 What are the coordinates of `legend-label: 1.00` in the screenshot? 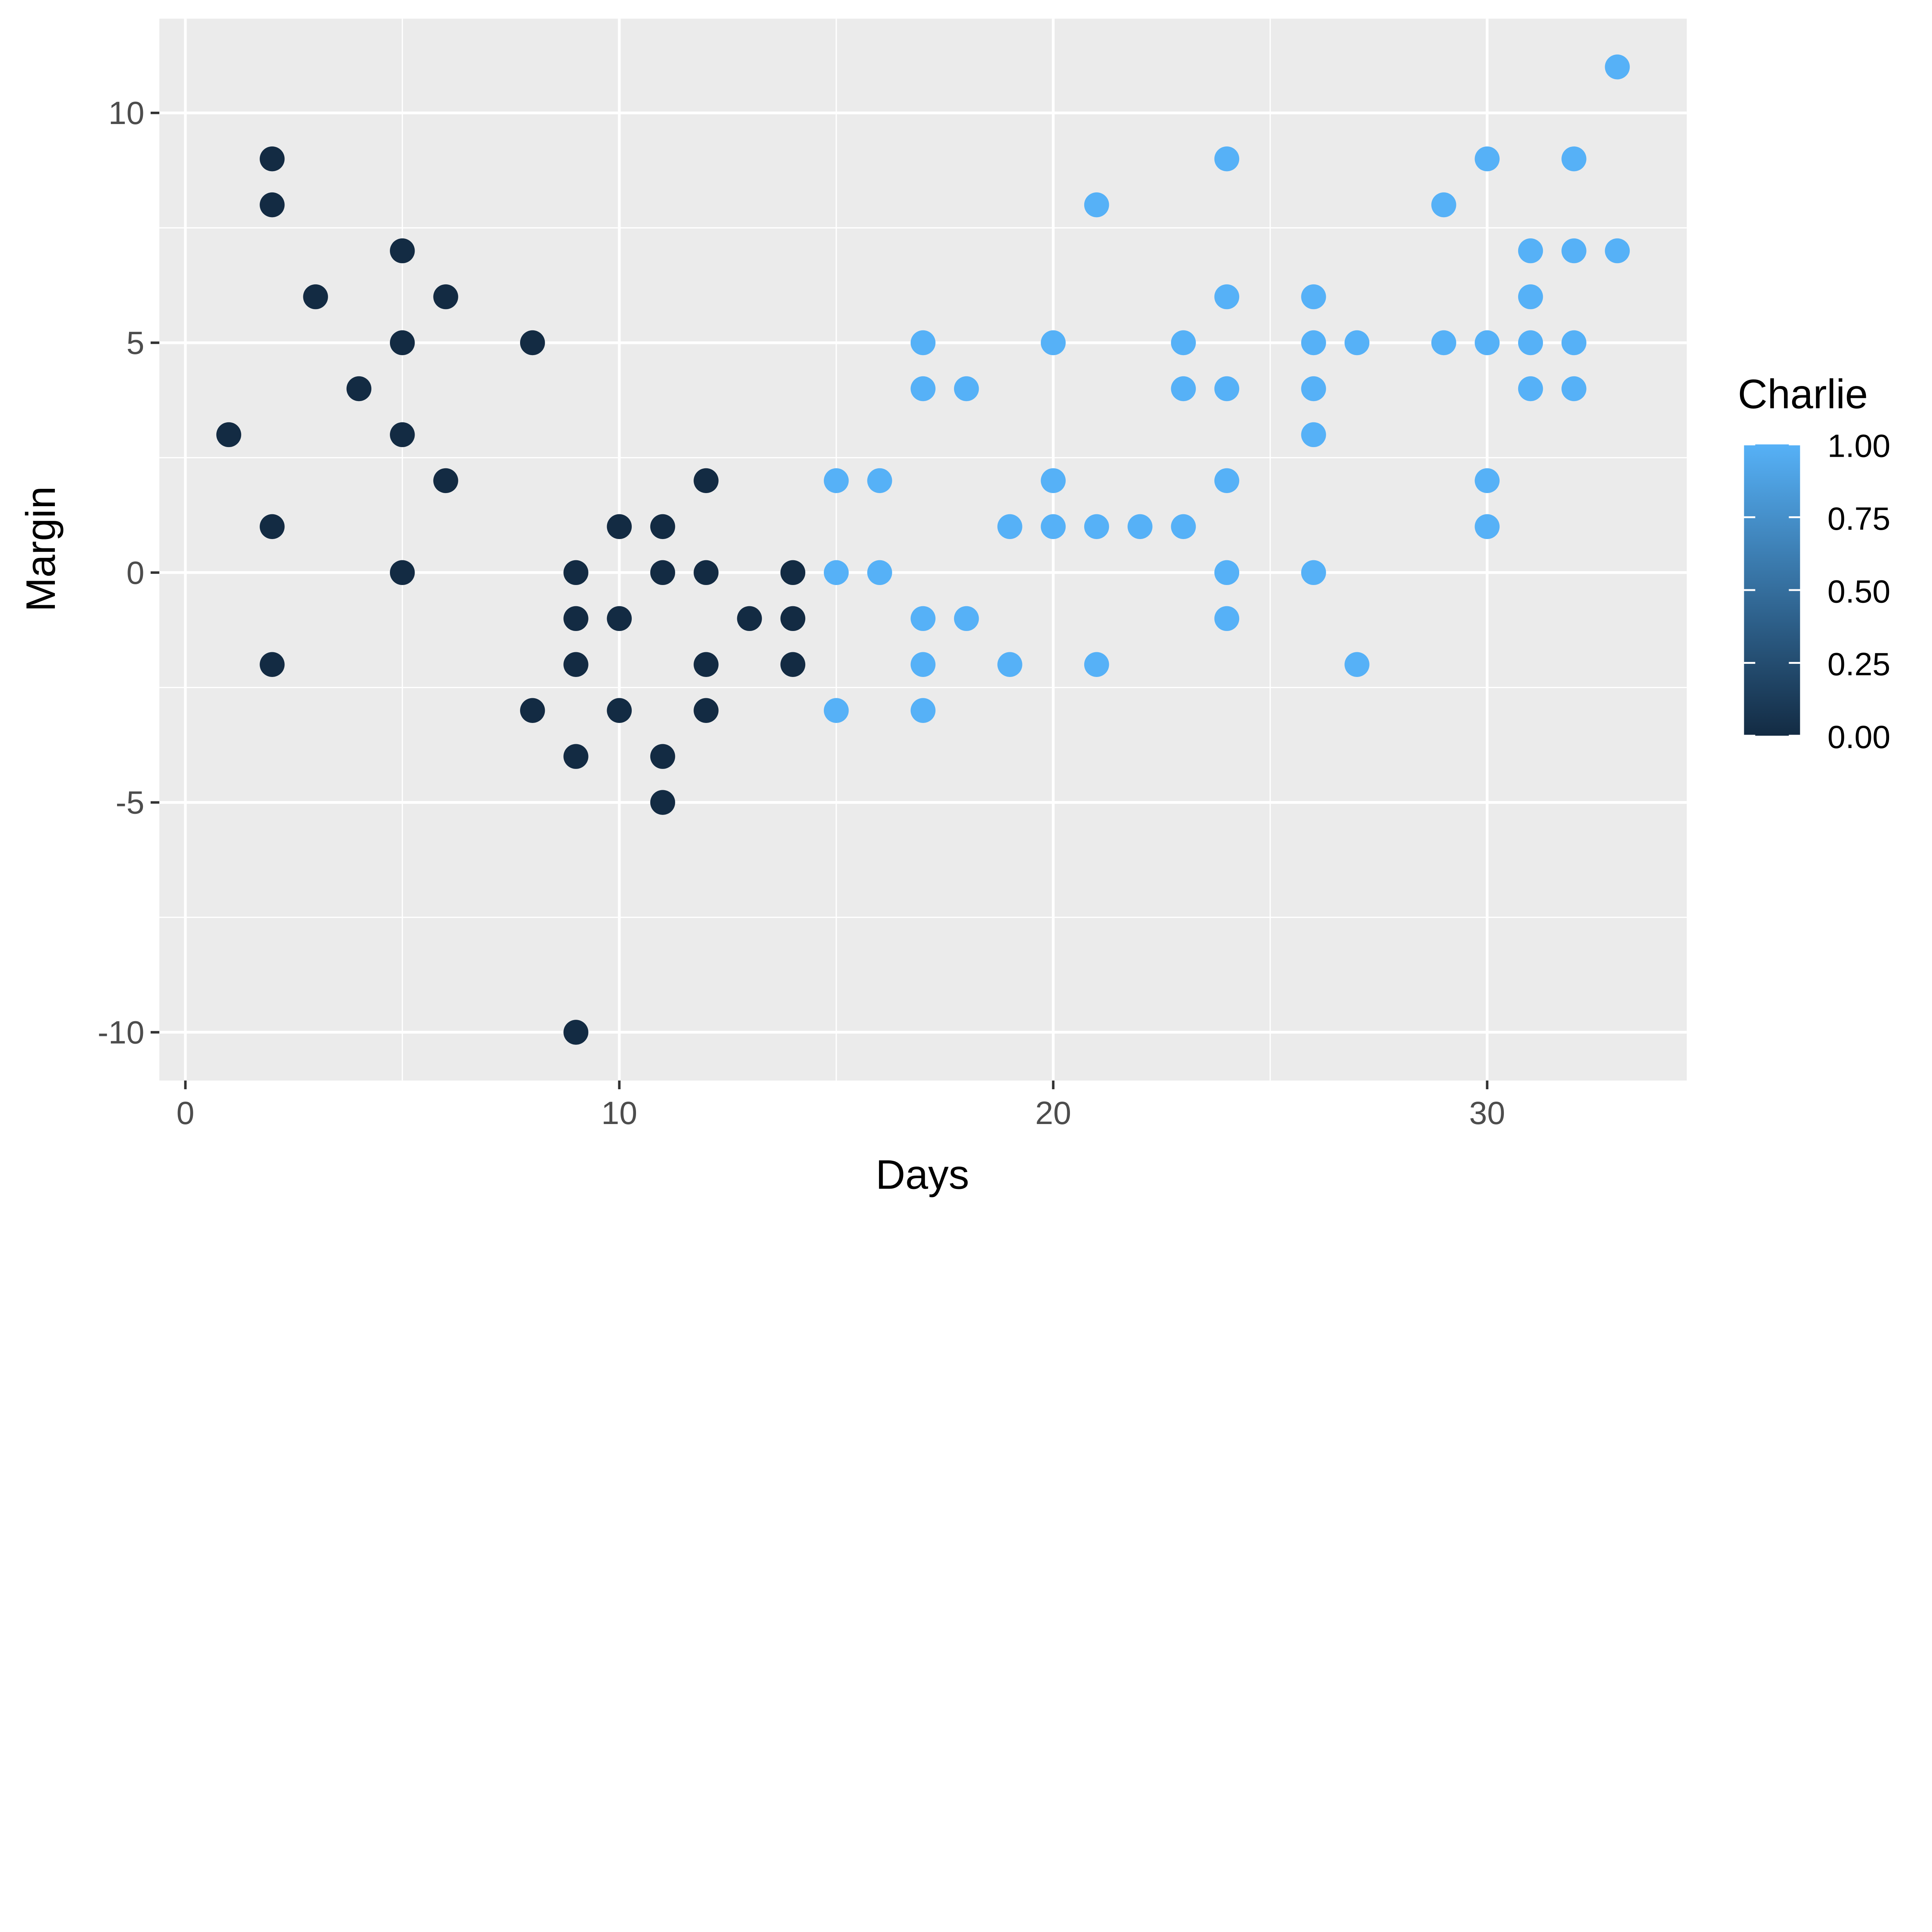 It's located at (1858, 446).